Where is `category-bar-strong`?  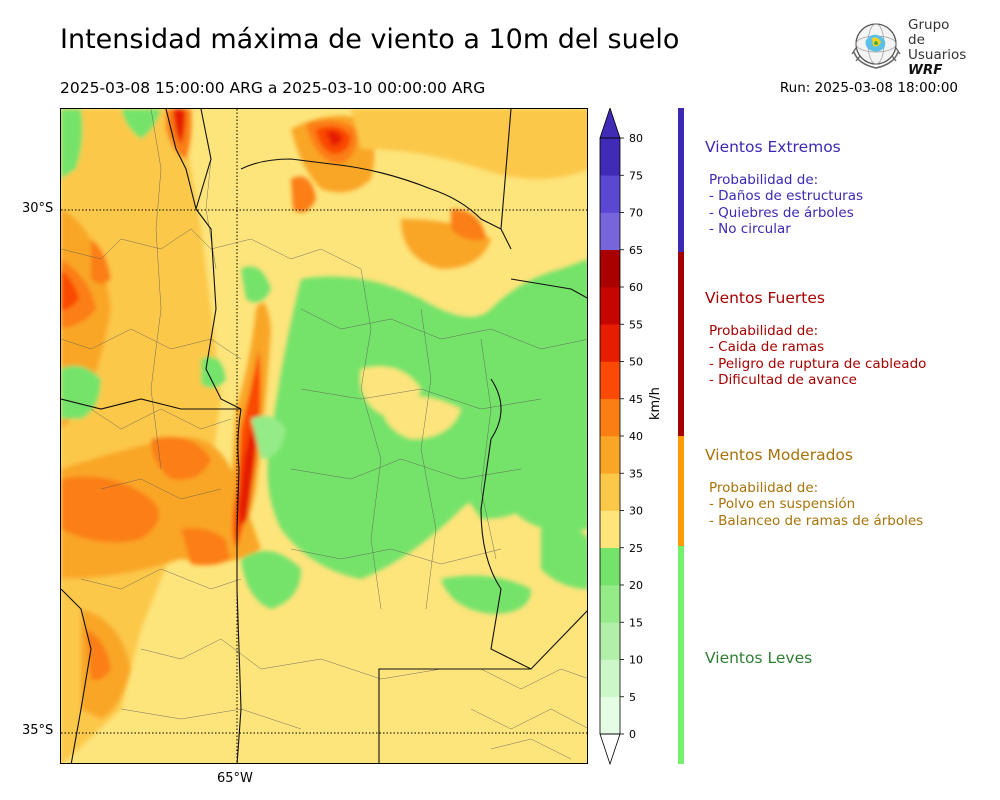
category-bar-strong is located at coordinates (681, 344).